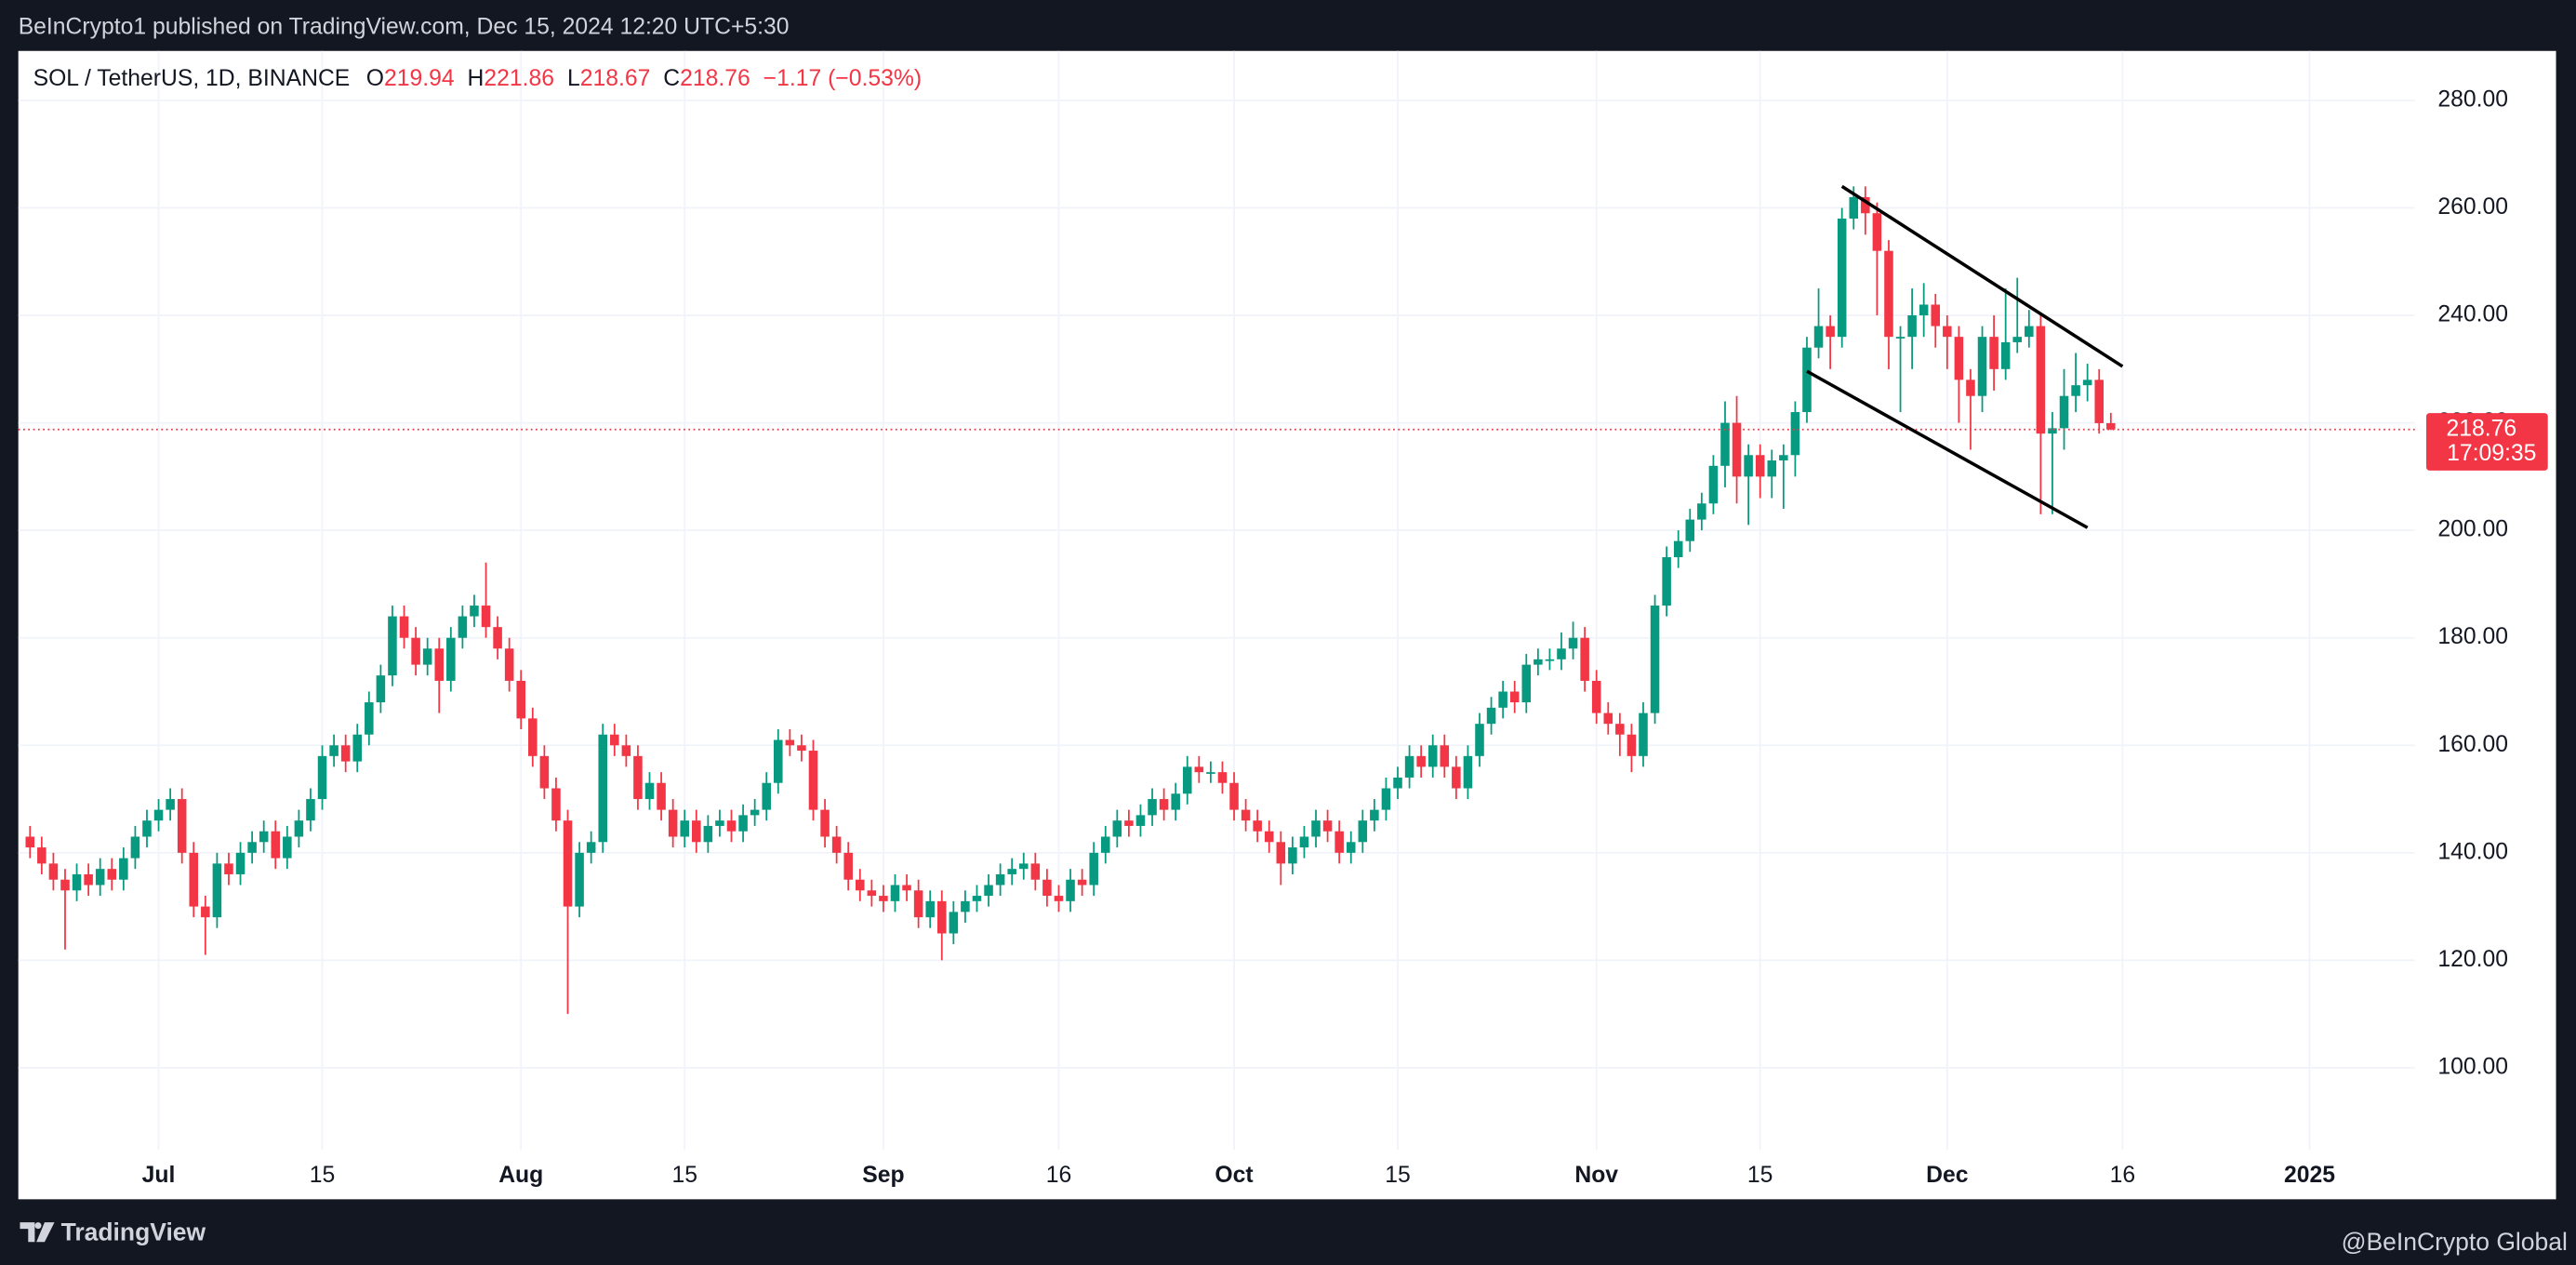 This screenshot has height=1265, width=2576. I want to click on brand-logo, so click(37, 1232).